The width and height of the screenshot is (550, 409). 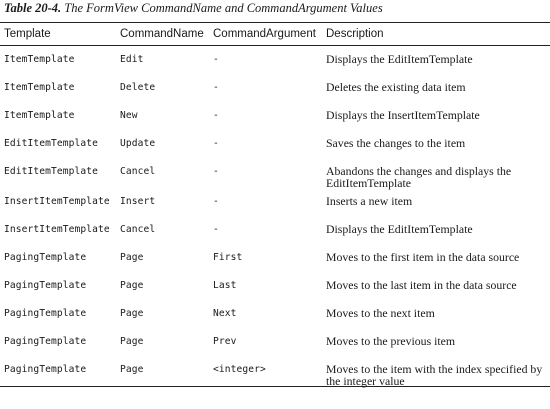 I want to click on cell-description: Deletes the existing data item, so click(x=396, y=87).